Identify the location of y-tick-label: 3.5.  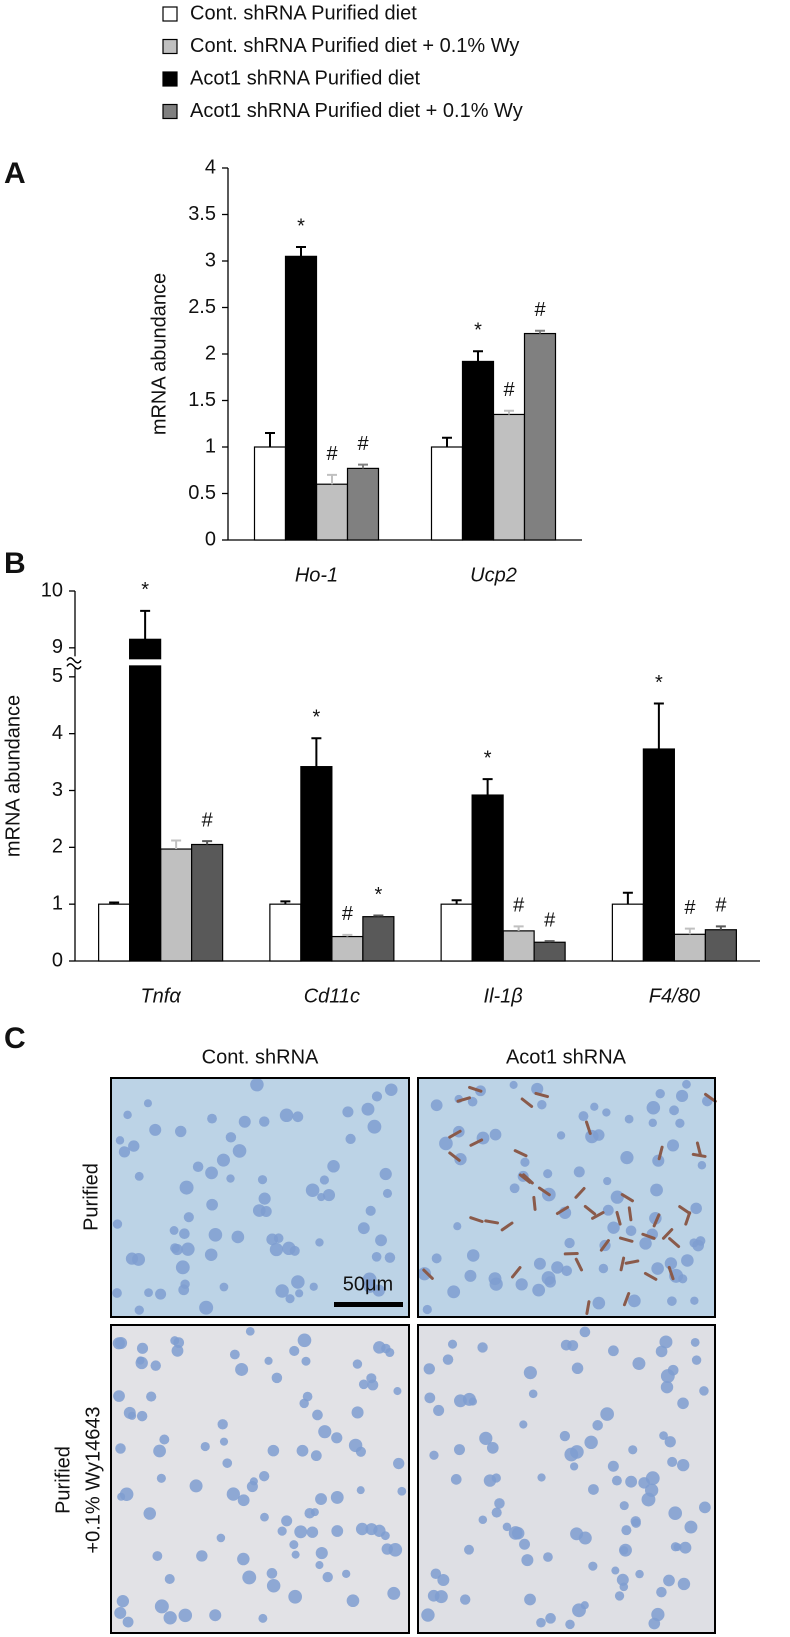
(202, 214).